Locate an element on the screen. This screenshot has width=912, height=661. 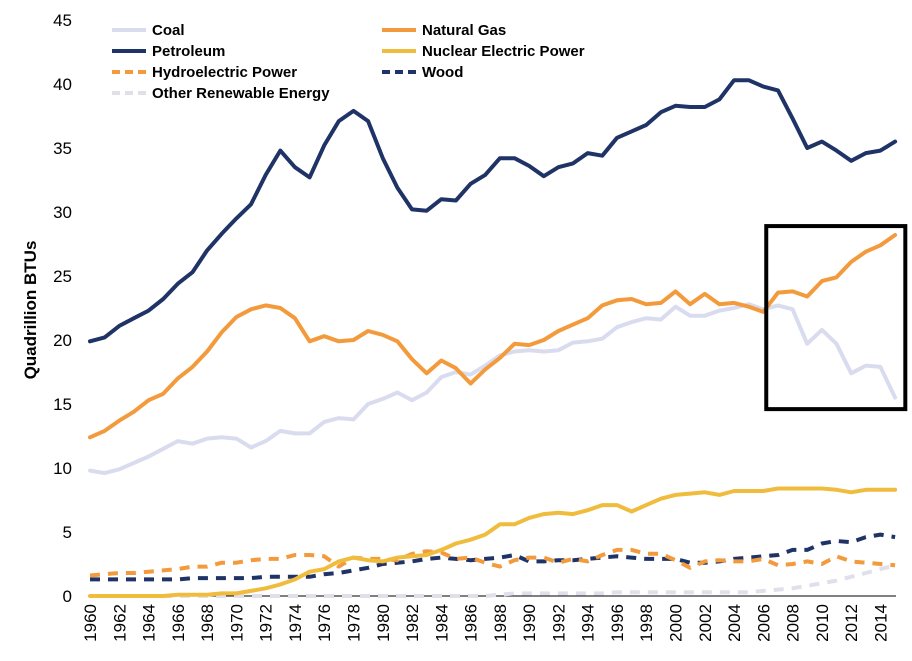
x-tick-label: 1976 is located at coordinates (324, 623).